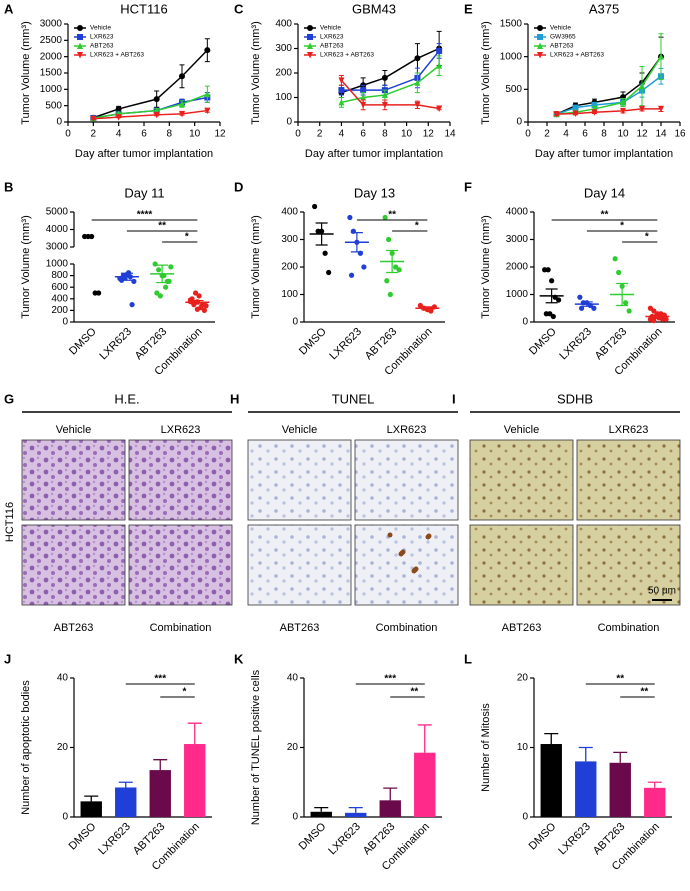 This screenshot has height=891, width=690. What do you see at coordinates (363, 134) in the screenshot?
I see `x-tick-label: 6` at bounding box center [363, 134].